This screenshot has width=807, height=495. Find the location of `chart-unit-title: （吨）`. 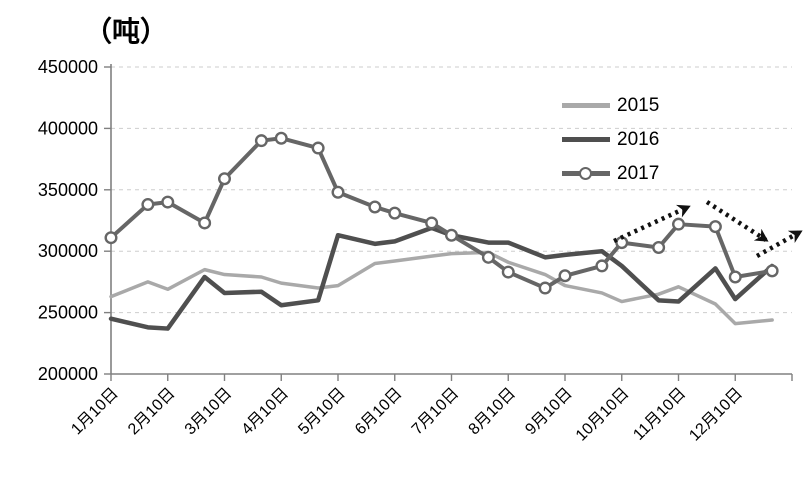

chart-unit-title: （吨） is located at coordinates (126, 31).